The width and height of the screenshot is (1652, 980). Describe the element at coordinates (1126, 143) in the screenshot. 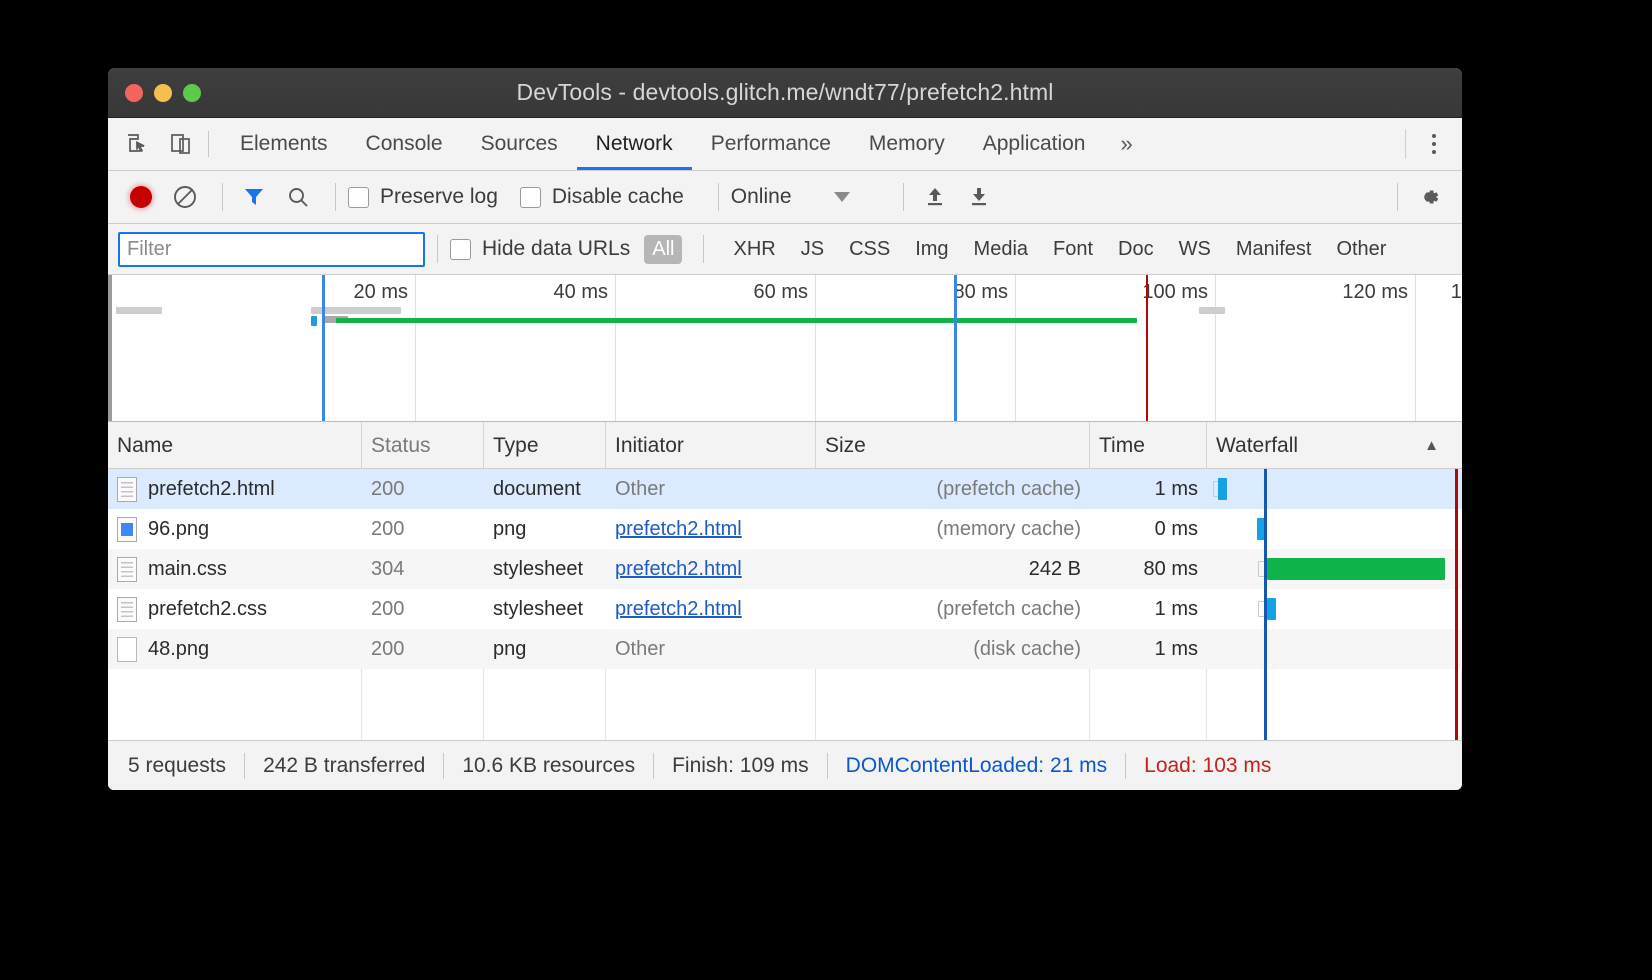

I see `more-tabs-chevron-icon: »` at that location.